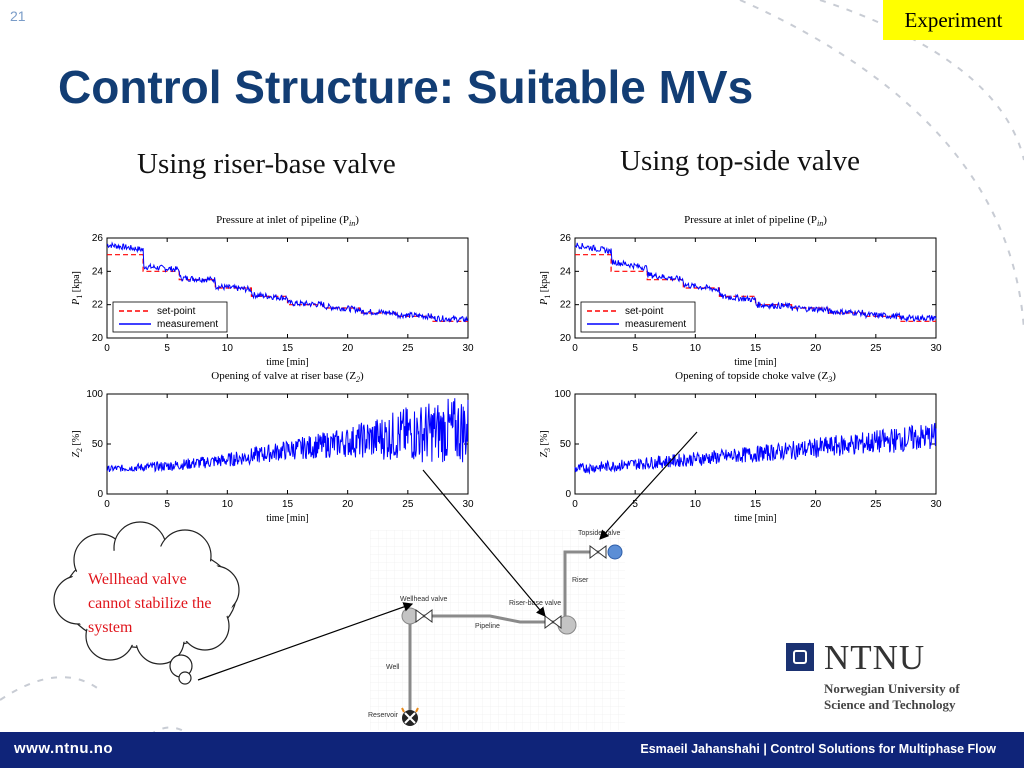 The width and height of the screenshot is (1024, 768). Describe the element at coordinates (305, 641) in the screenshot. I see `arrow-to-wellhead-valve` at that location.